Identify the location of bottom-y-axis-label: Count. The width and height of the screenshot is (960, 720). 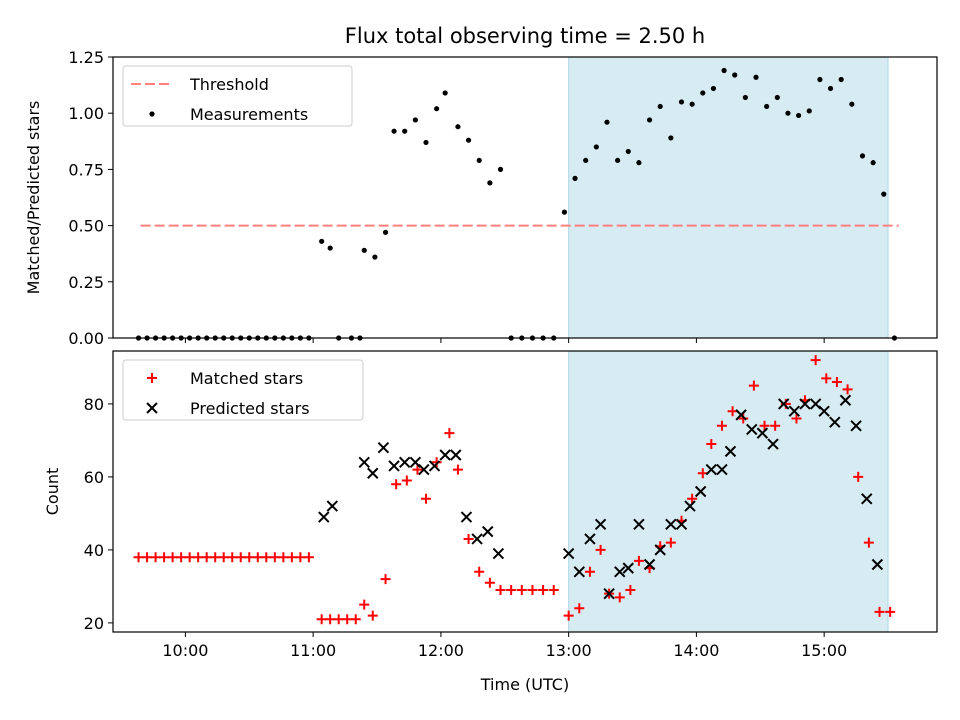
(52, 492).